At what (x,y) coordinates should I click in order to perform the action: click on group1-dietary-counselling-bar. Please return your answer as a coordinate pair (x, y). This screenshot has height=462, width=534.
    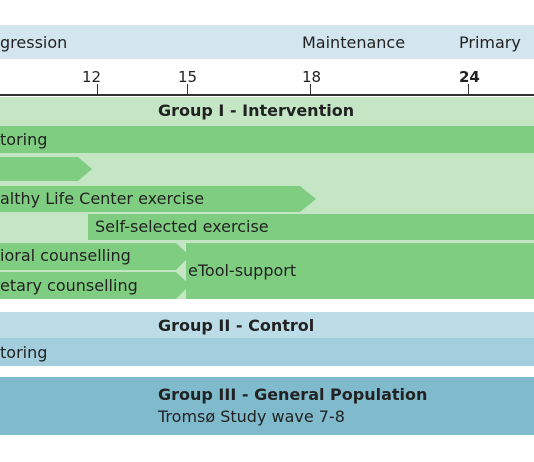
    Looking at the image, I should click on (95, 285).